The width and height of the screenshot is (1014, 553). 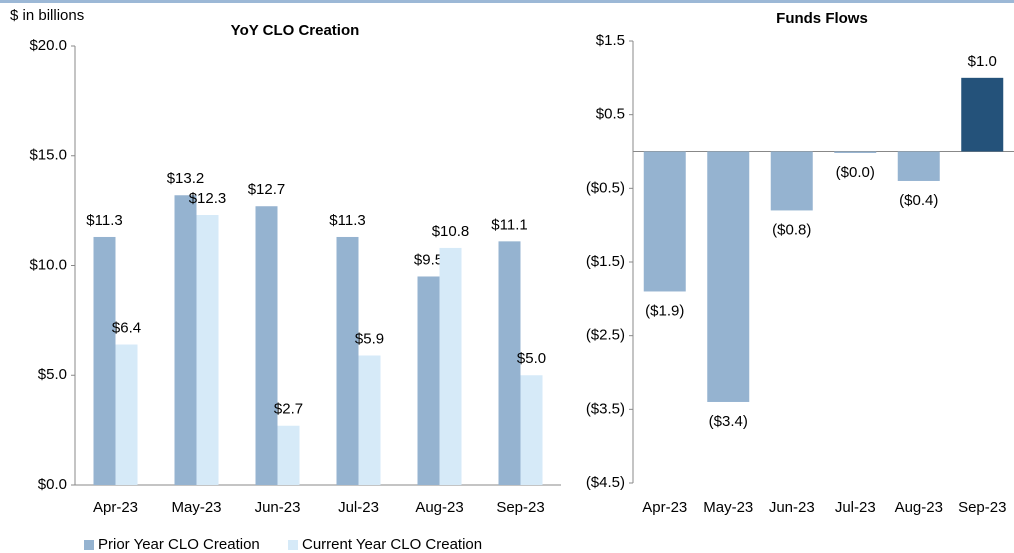 I want to click on y-tick-label: ($2.5), so click(x=605, y=335).